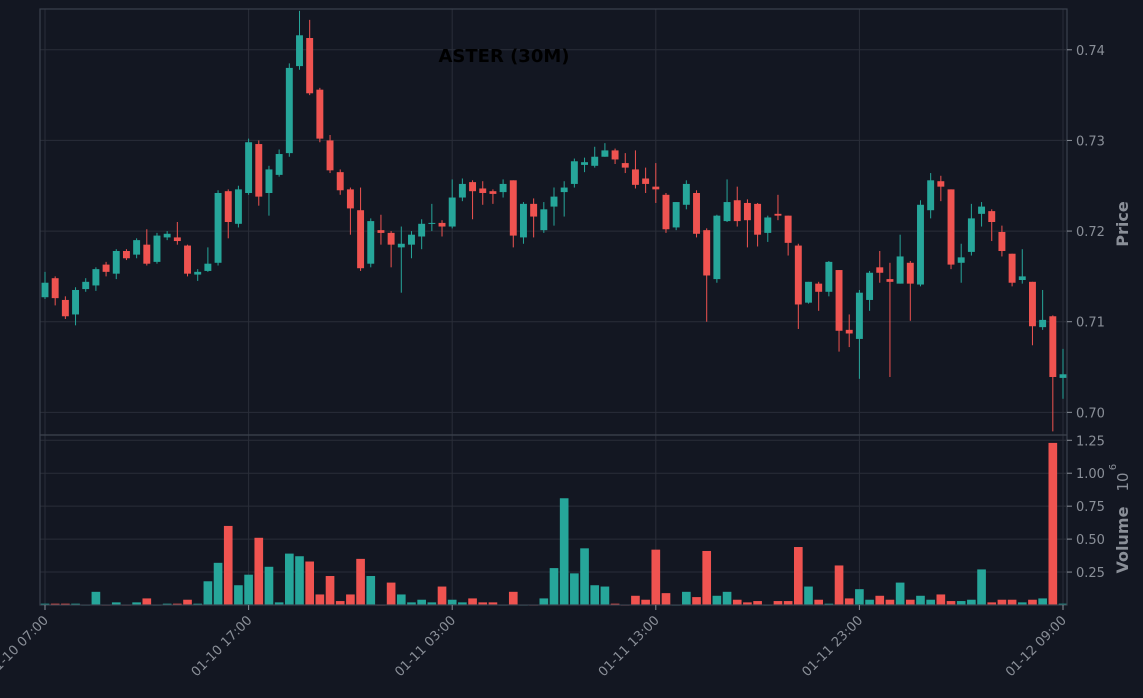 Image resolution: width=1143 pixels, height=698 pixels. Describe the element at coordinates (1090, 413) in the screenshot. I see `price-tick-label: 0.70` at that location.